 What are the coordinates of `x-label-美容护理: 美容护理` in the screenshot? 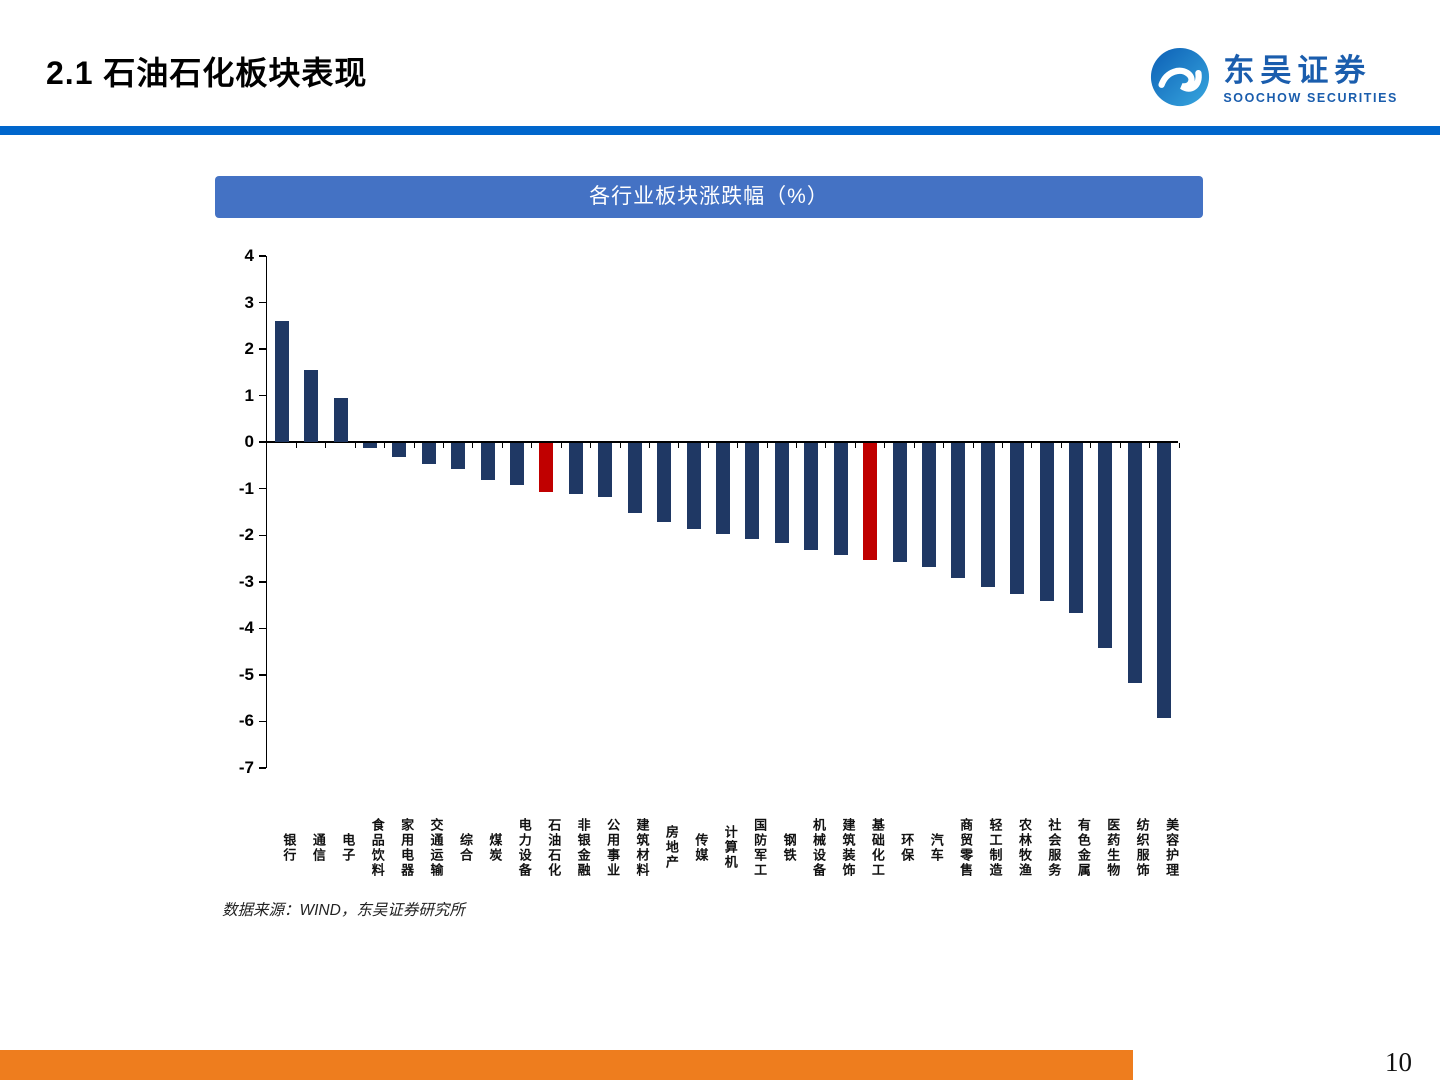 It's located at (1172, 847).